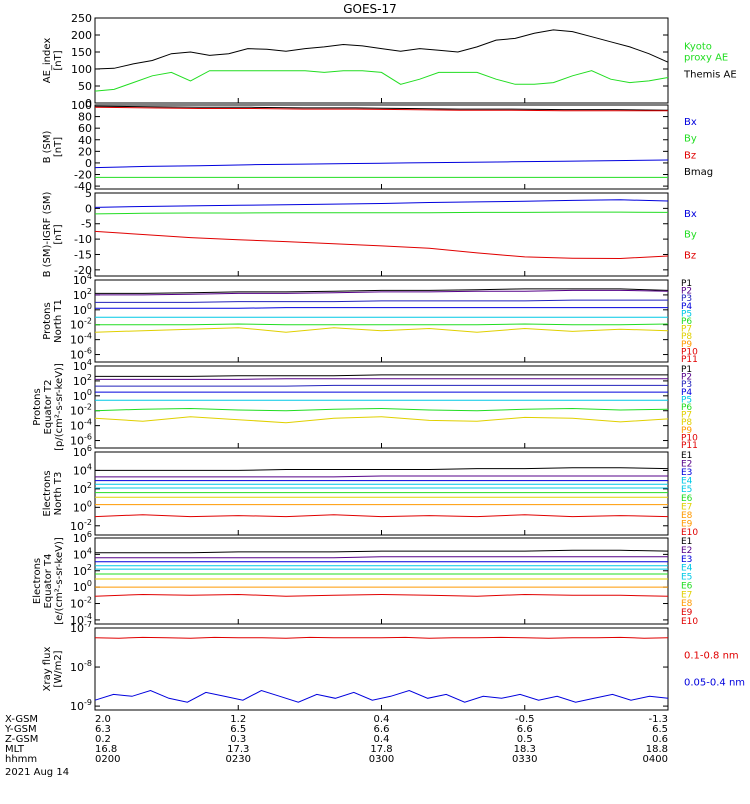 The image size is (750, 804). What do you see at coordinates (381, 147) in the screenshot?
I see `panel-frame-bsm` at bounding box center [381, 147].